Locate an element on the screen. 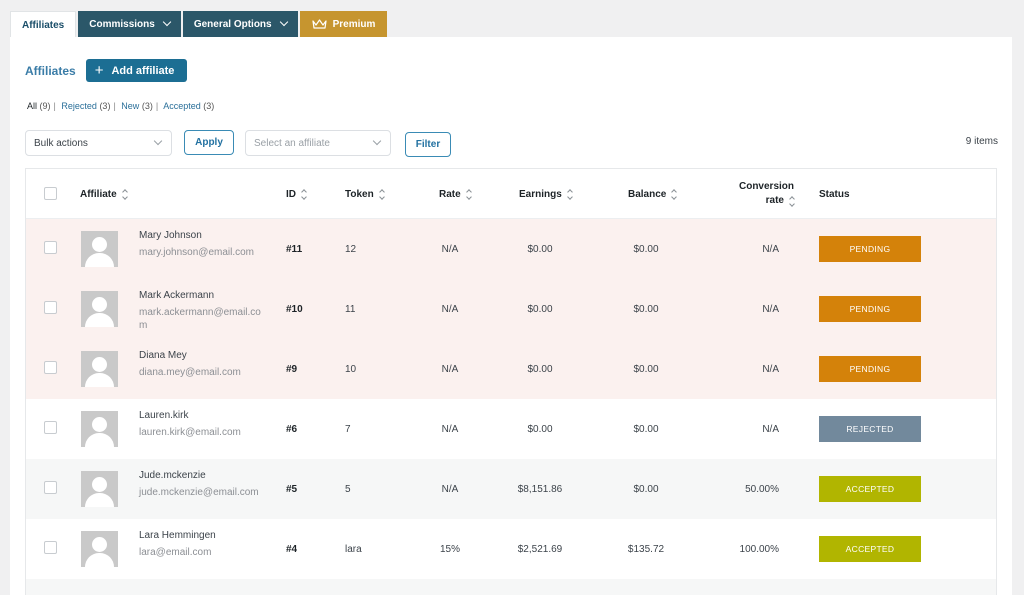 Image resolution: width=1024 pixels, height=595 pixels. affiliate-id: #11 is located at coordinates (294, 249).